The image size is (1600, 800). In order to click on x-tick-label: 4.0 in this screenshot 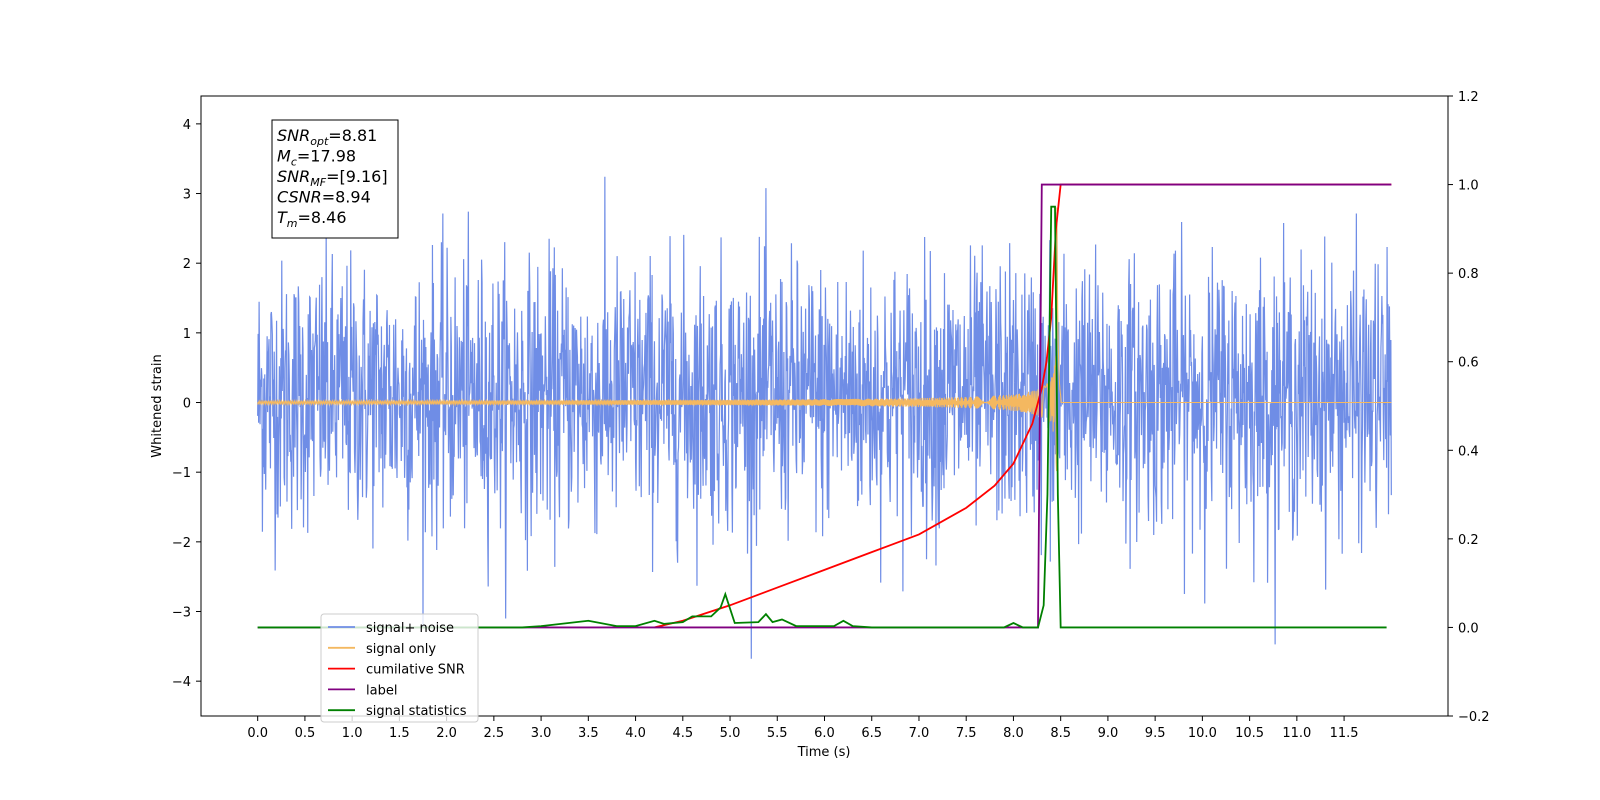, I will do `click(635, 733)`.